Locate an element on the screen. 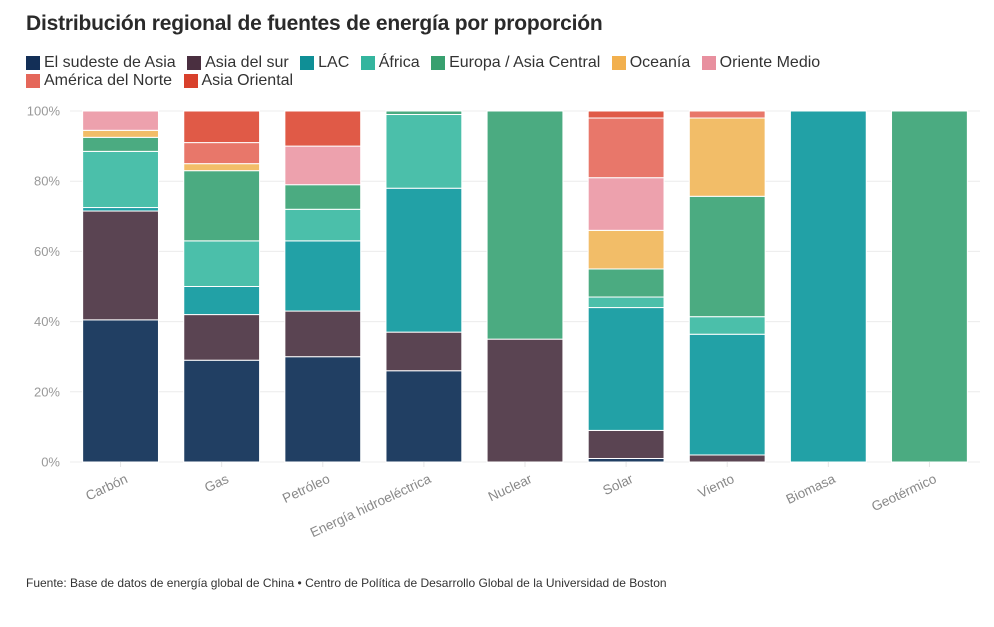 The image size is (994, 627). y-tick-label: 40% is located at coordinates (47, 321).